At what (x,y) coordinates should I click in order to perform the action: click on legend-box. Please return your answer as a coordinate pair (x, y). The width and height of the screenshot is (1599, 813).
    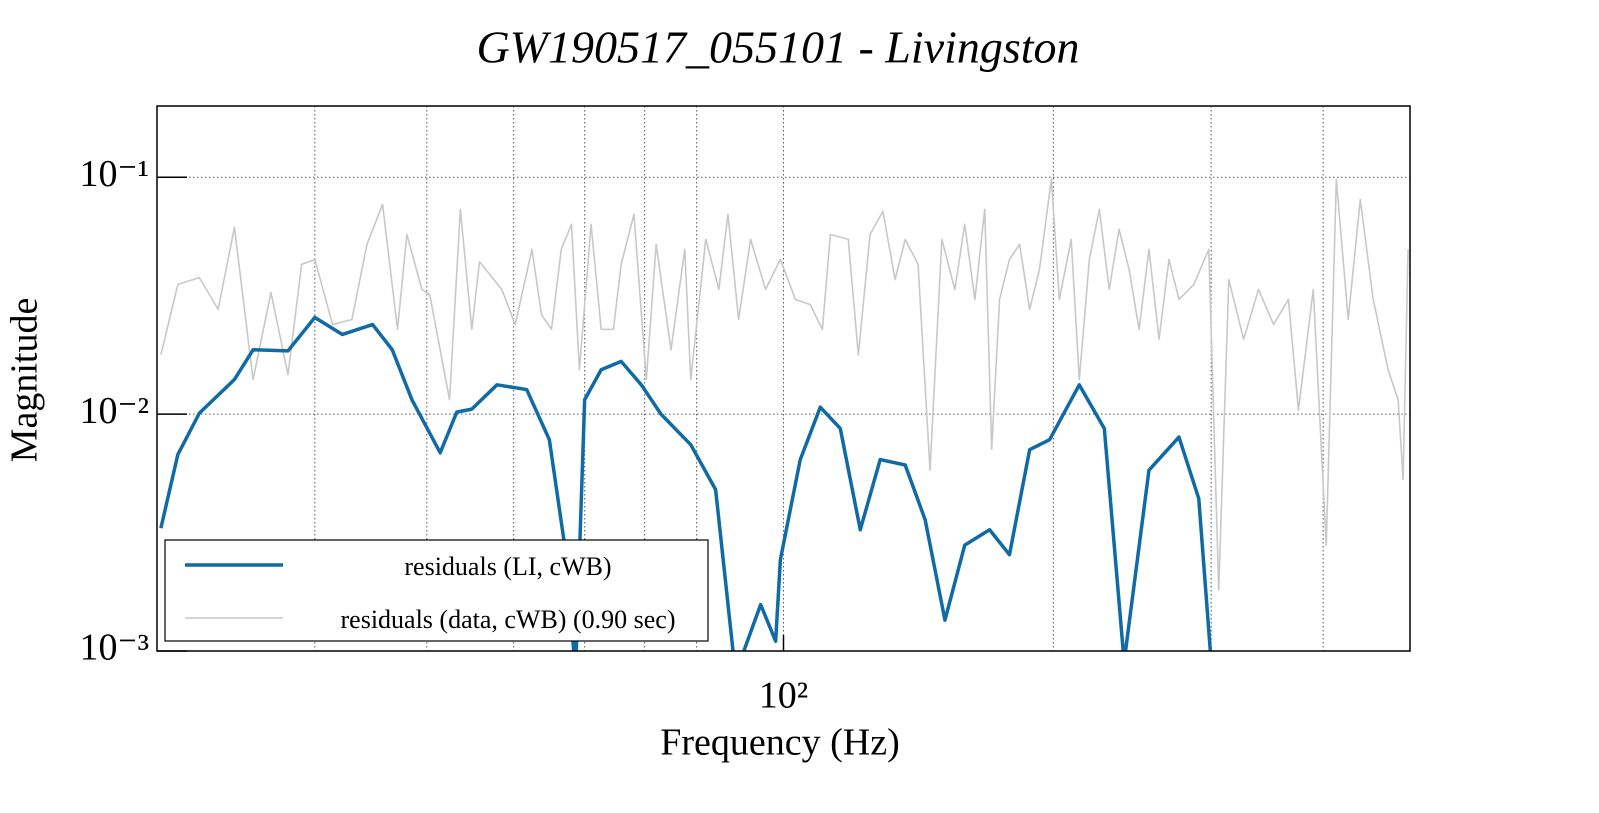
    Looking at the image, I should click on (436, 590).